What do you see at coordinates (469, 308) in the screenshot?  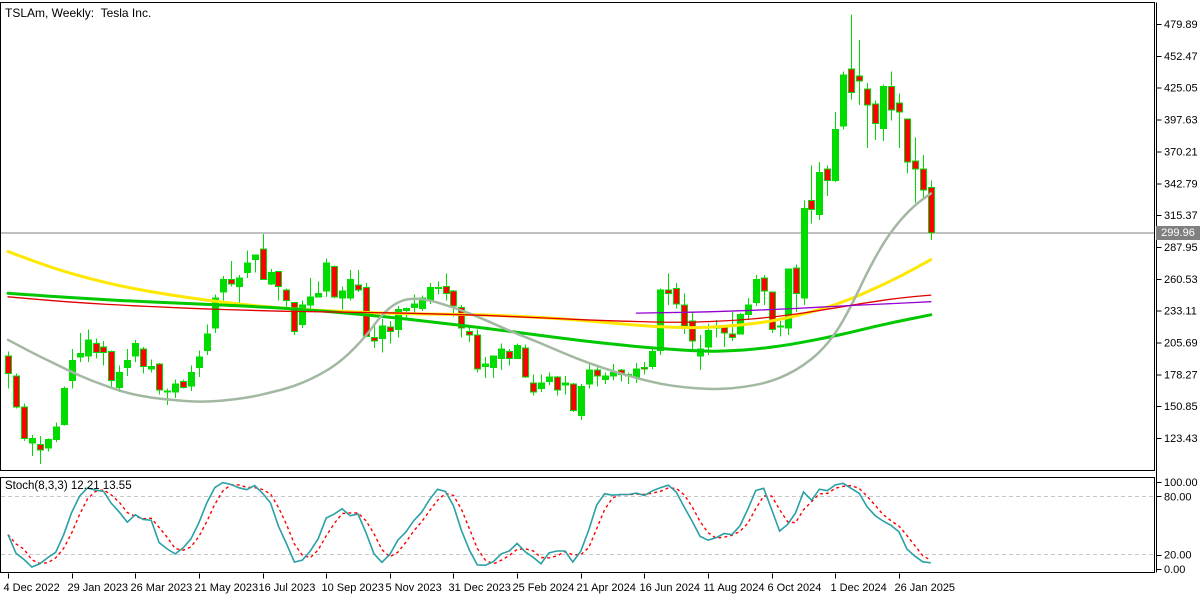 I see `ma-red` at bounding box center [469, 308].